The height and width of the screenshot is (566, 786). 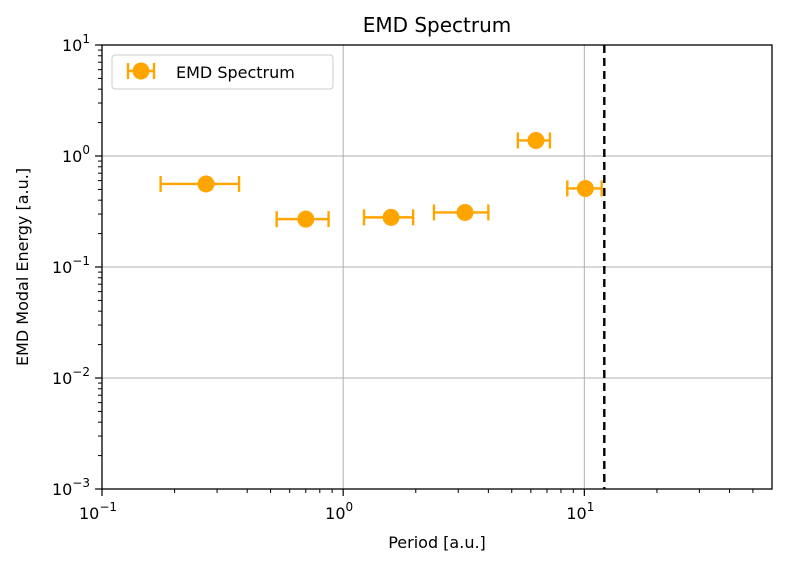 What do you see at coordinates (81, 483) in the screenshot?
I see `y-tick-label-exponent: −3` at bounding box center [81, 483].